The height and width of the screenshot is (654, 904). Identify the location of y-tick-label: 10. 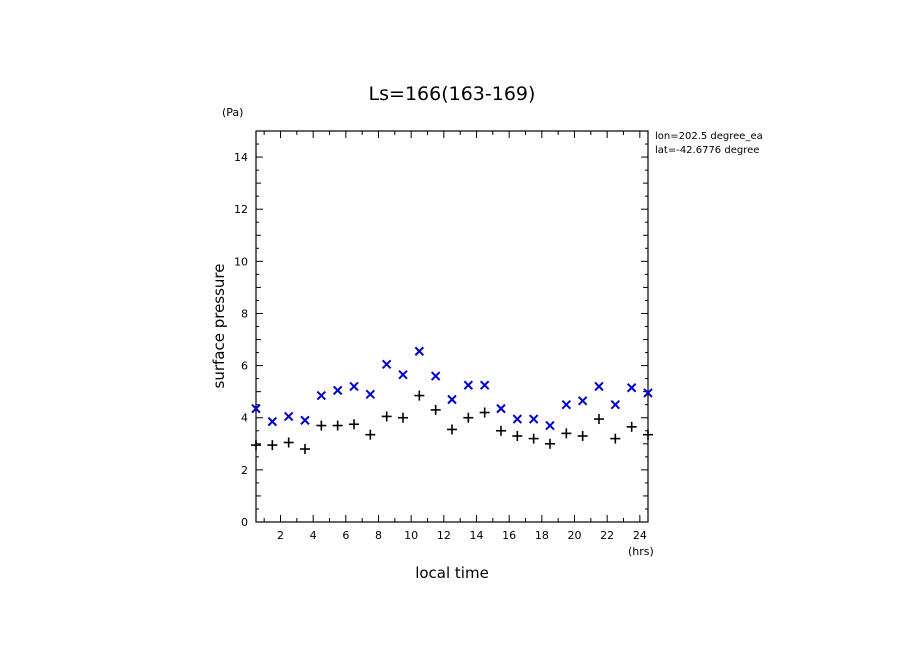
(241, 261).